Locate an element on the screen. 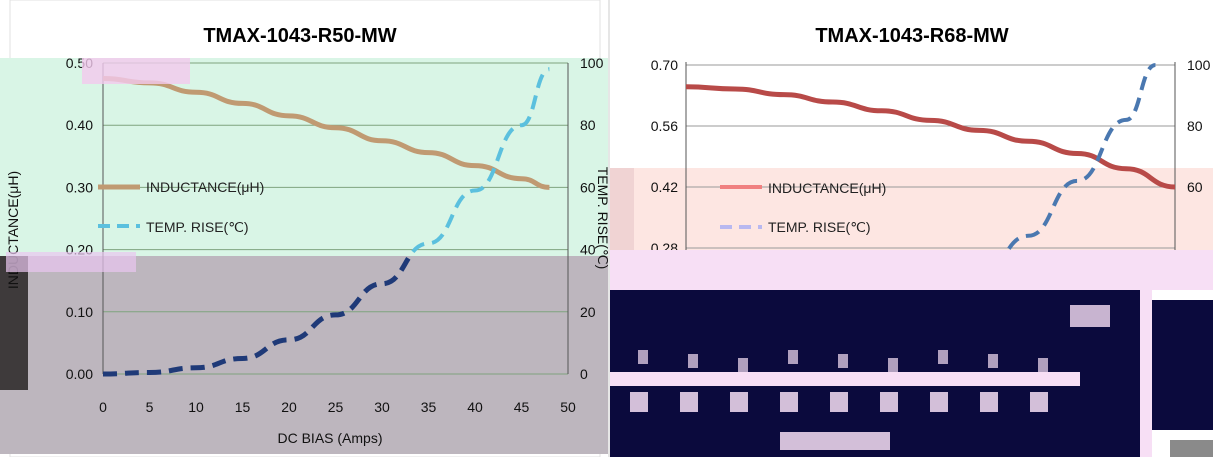  y2-axis-label: TEMP. RISE(℃) is located at coordinates (601, 218).